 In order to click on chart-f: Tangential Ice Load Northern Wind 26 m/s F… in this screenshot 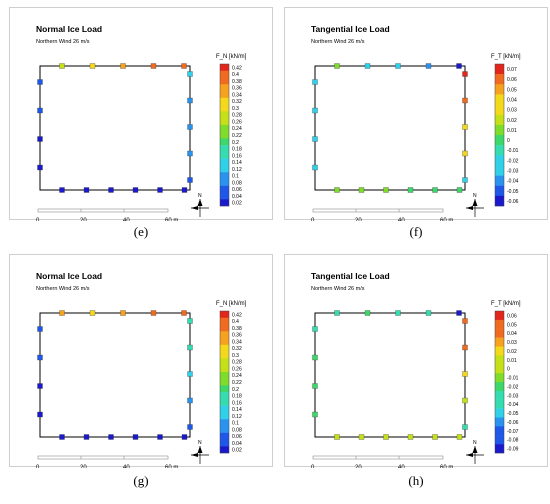, I will do `click(416, 122)`.